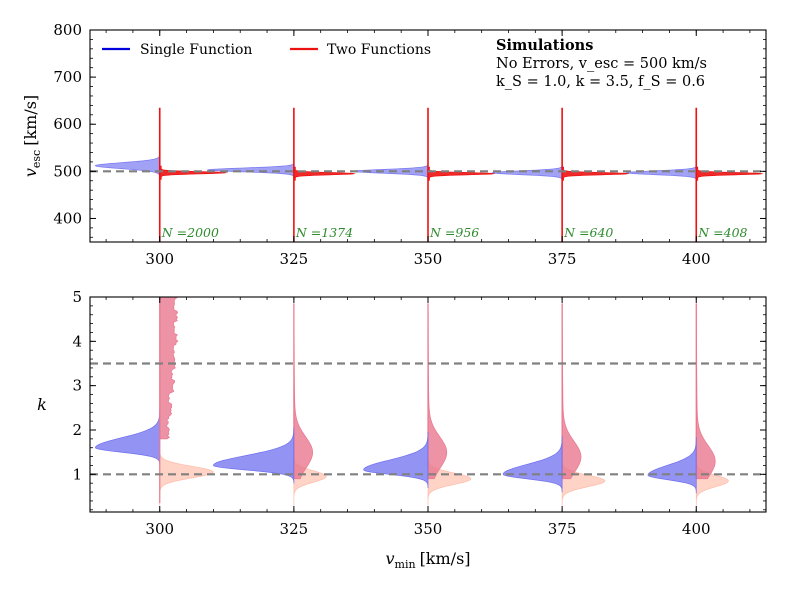 Image resolution: width=789 pixels, height=592 pixels. I want to click on bot-xtick-label: 300, so click(159, 529).